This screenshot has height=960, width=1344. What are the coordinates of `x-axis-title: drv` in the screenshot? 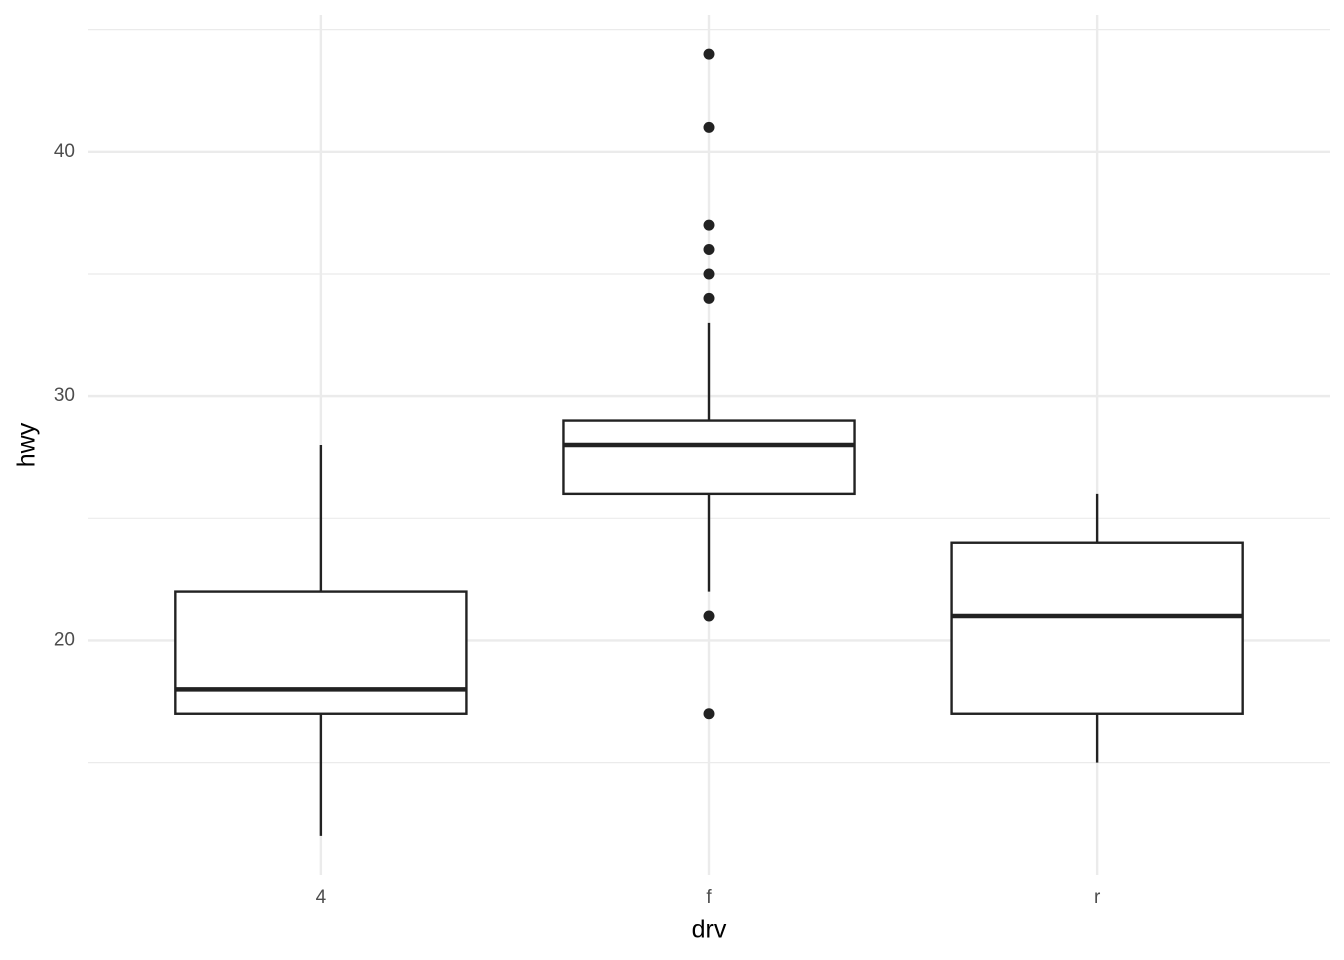 It's located at (709, 930).